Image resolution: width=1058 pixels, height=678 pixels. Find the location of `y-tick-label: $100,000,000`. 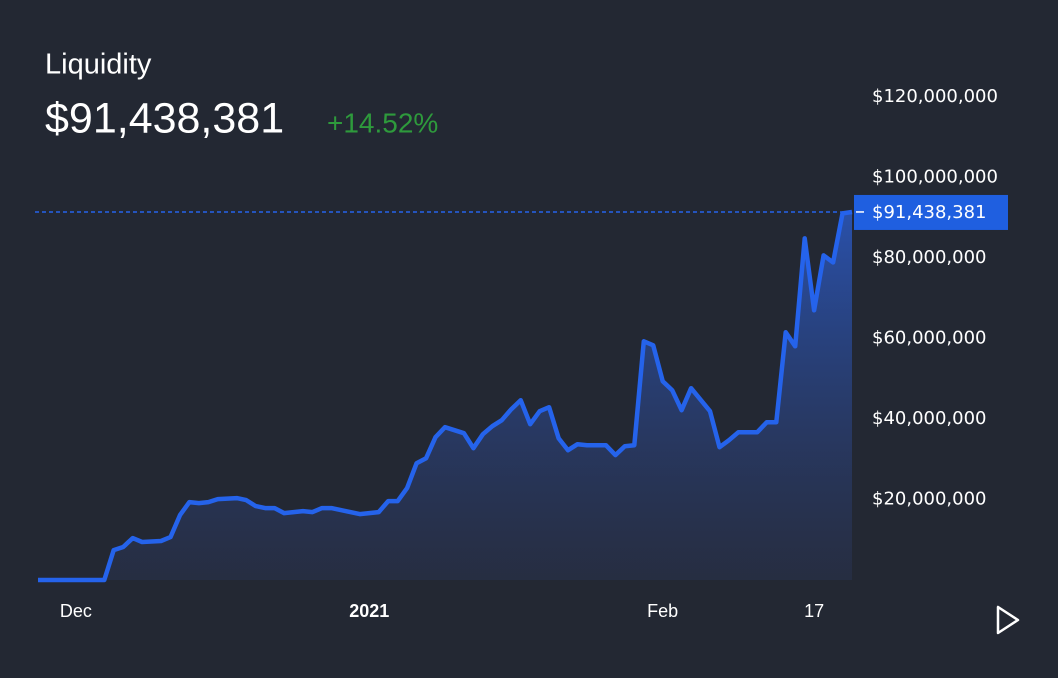

y-tick-label: $100,000,000 is located at coordinates (935, 177).